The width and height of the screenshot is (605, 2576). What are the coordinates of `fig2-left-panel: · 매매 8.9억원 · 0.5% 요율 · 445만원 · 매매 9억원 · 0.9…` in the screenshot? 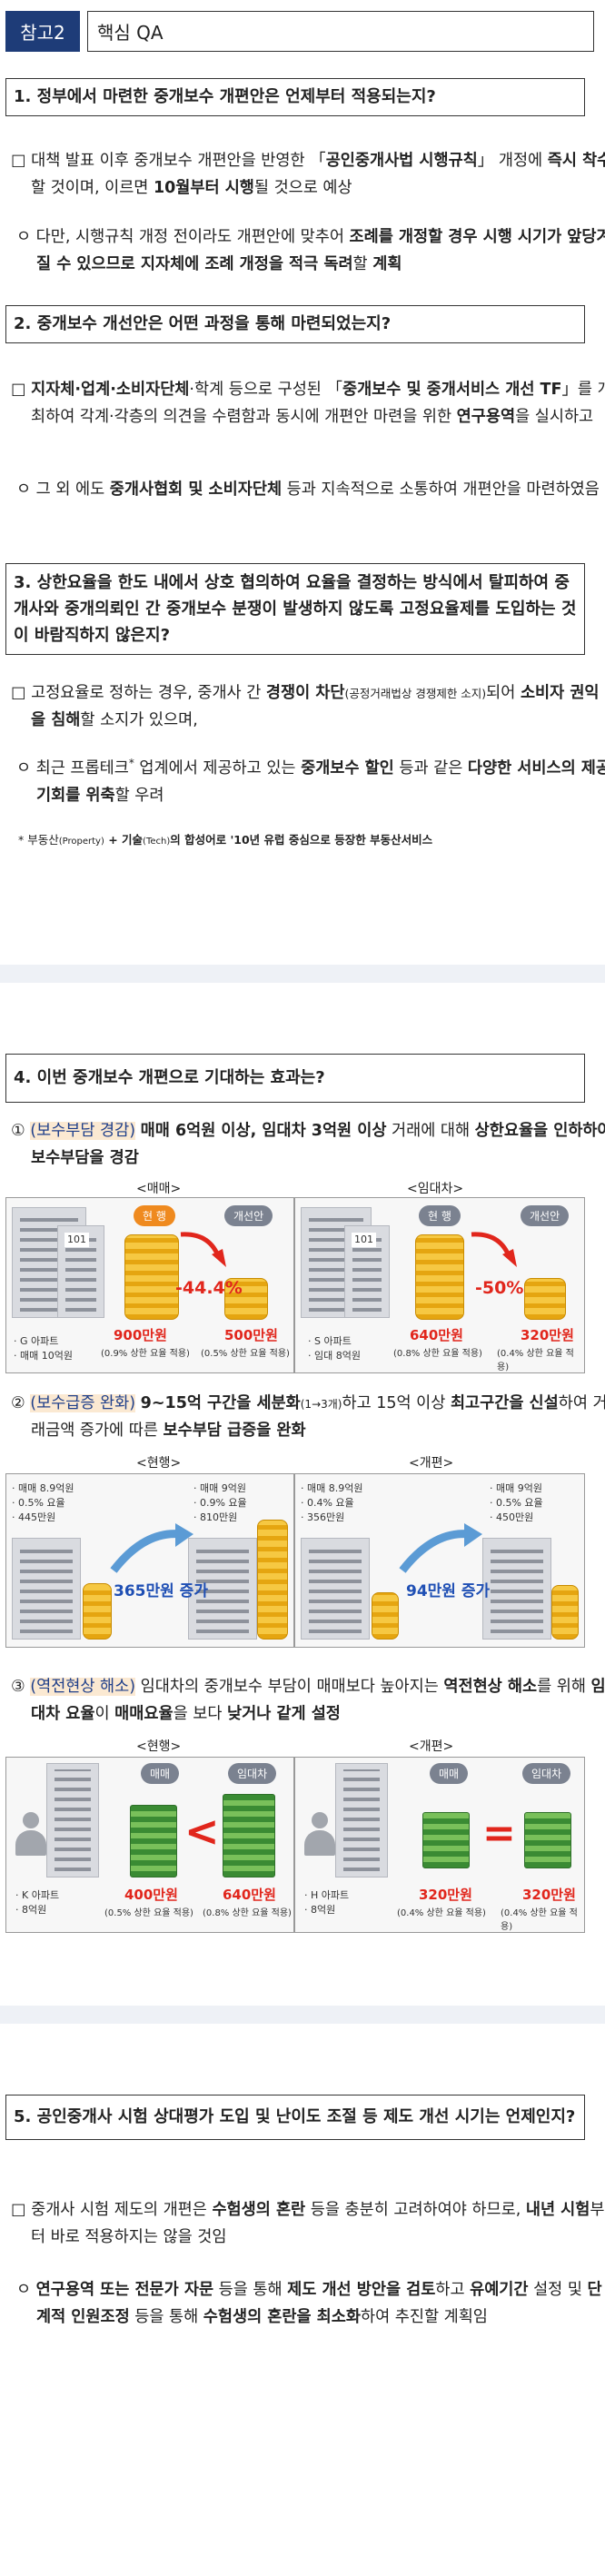 It's located at (150, 1560).